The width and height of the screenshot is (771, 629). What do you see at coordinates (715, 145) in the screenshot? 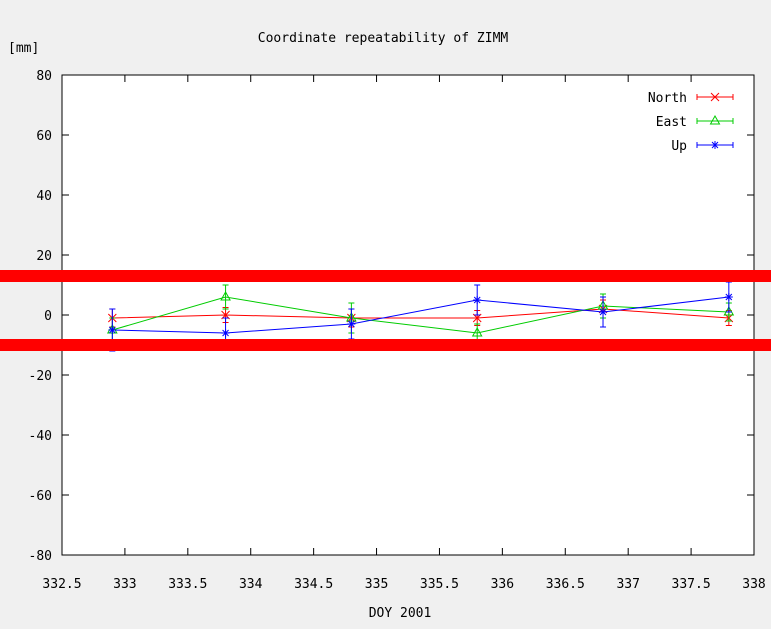
I see `legend-marker-up` at bounding box center [715, 145].